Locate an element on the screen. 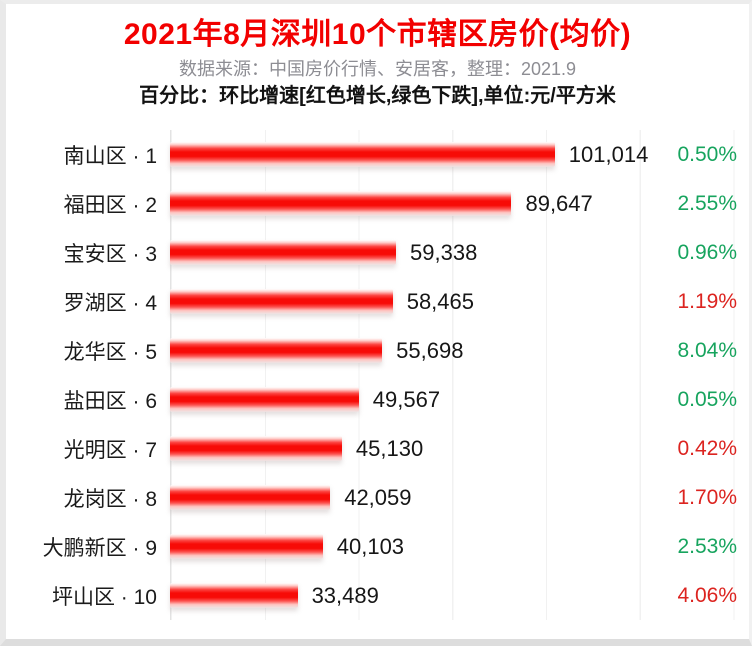  bar-track: 49,567 is located at coordinates (459, 399).